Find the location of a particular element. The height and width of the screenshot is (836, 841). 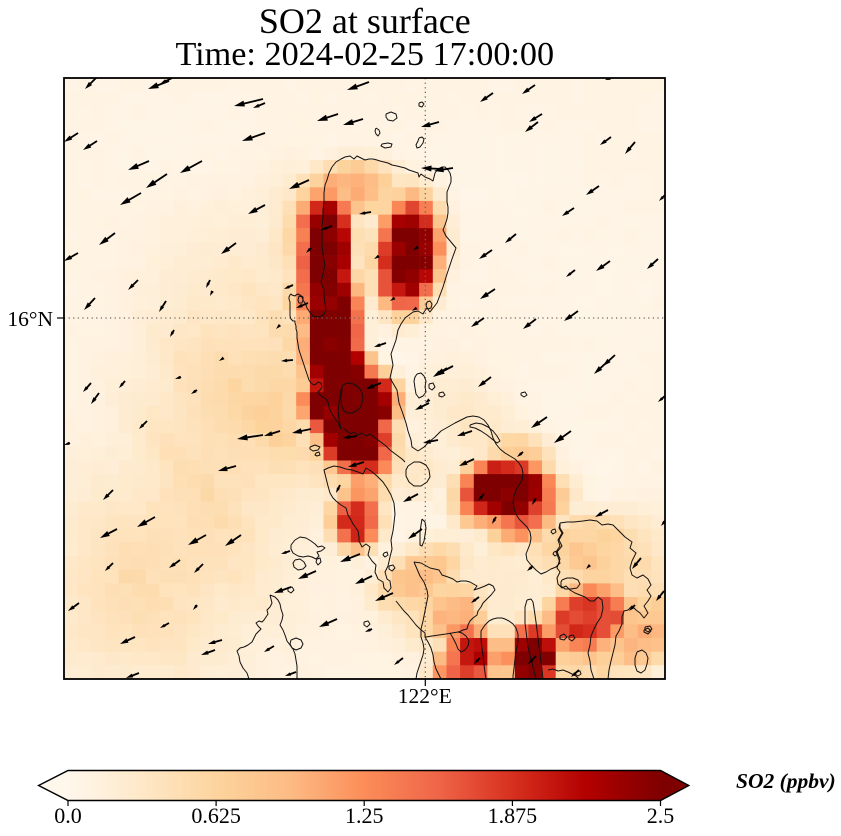

svg-text: 1.25 is located at coordinates (364, 815).